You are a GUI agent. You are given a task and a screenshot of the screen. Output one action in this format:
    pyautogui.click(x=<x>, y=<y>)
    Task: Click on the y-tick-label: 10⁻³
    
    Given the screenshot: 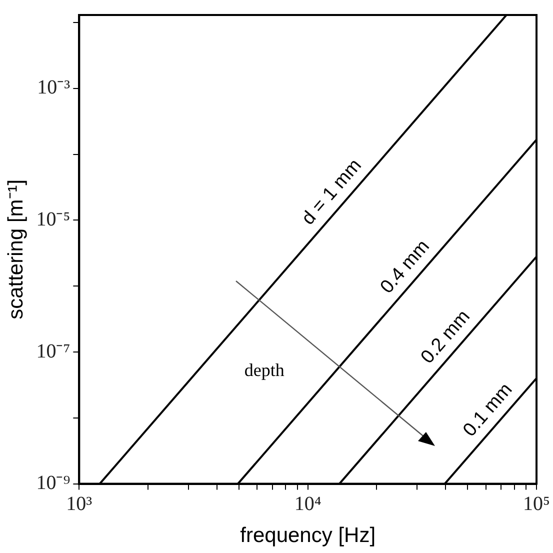 What is the action you would take?
    pyautogui.click(x=53, y=87)
    